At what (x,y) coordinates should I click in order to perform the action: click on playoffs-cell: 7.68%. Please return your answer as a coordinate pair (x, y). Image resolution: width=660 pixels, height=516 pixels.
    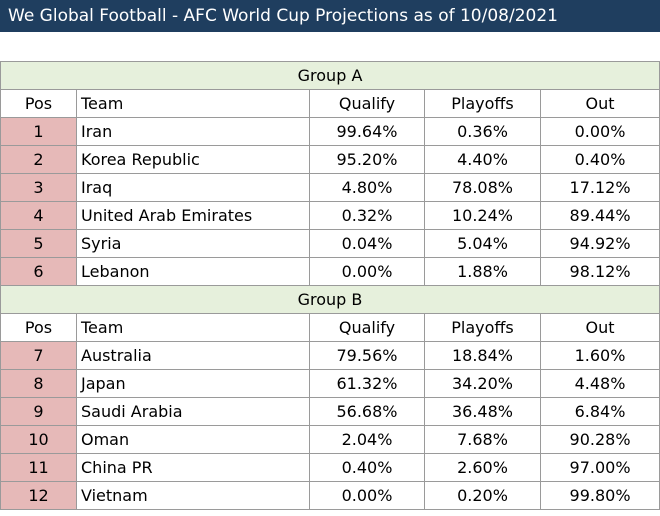
    Looking at the image, I should click on (482, 439).